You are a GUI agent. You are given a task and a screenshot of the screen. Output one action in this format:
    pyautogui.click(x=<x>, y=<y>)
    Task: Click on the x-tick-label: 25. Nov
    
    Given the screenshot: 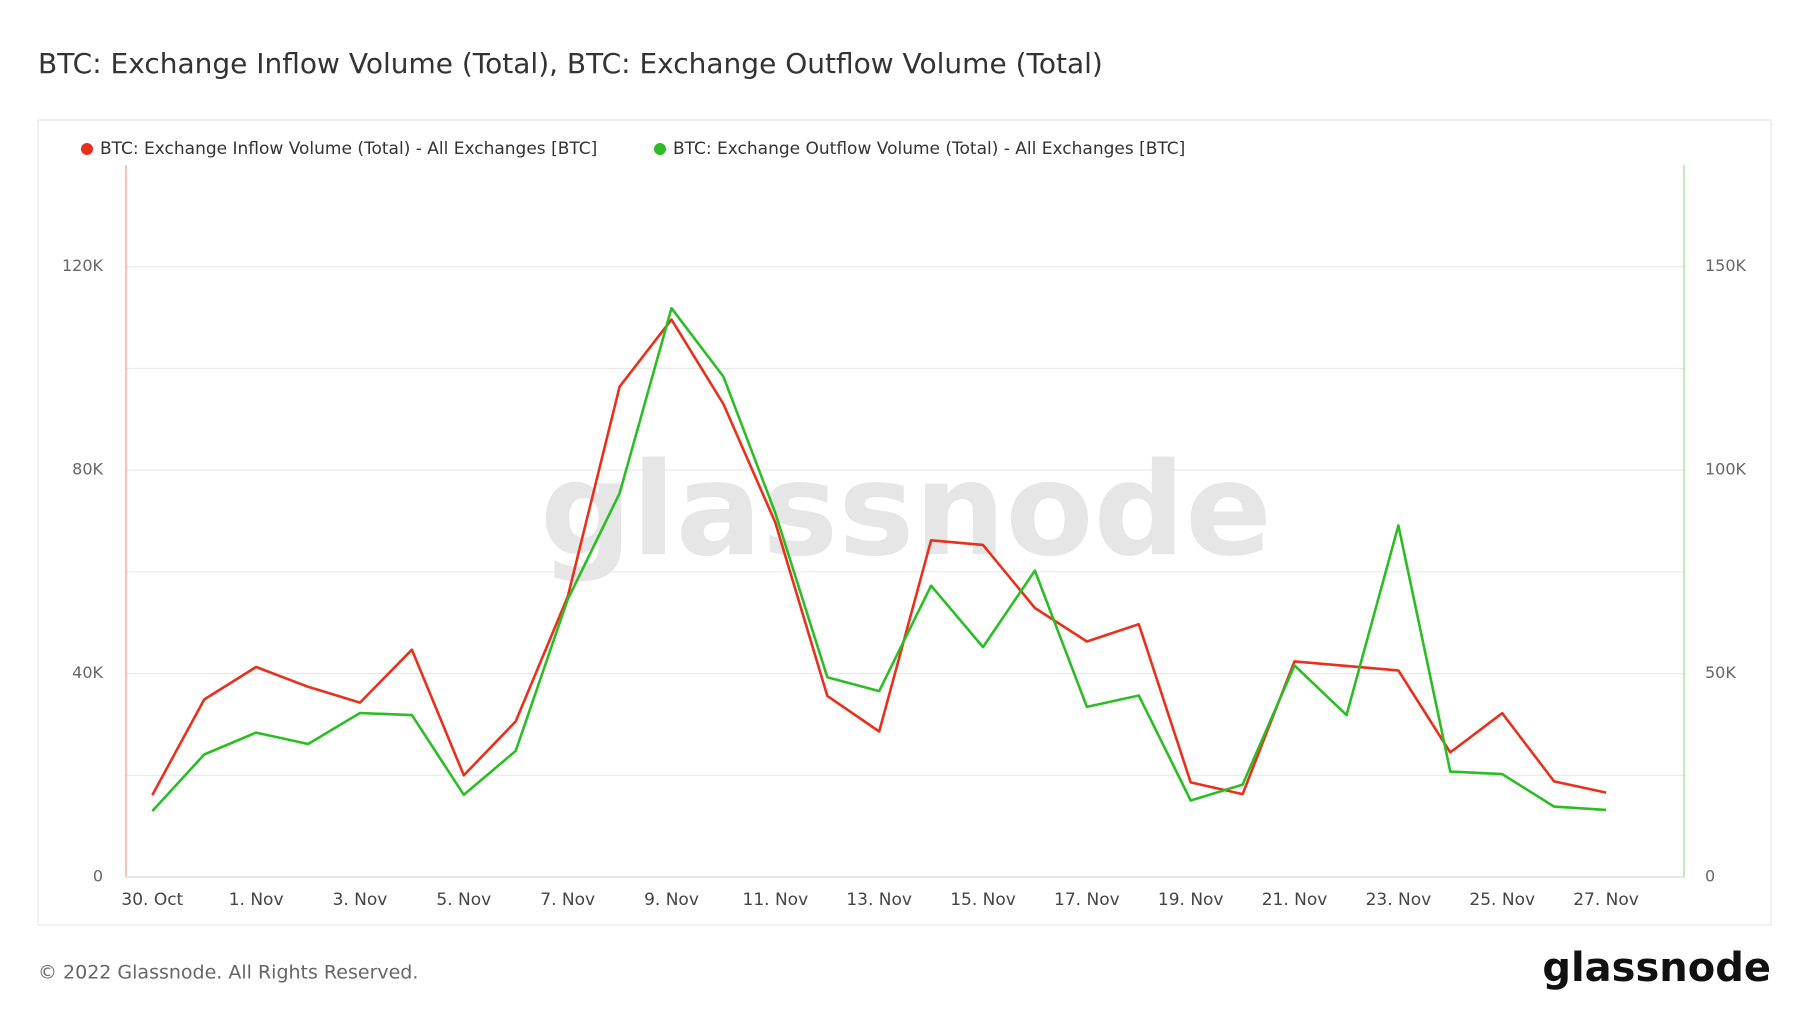 What is the action you would take?
    pyautogui.click(x=1502, y=900)
    